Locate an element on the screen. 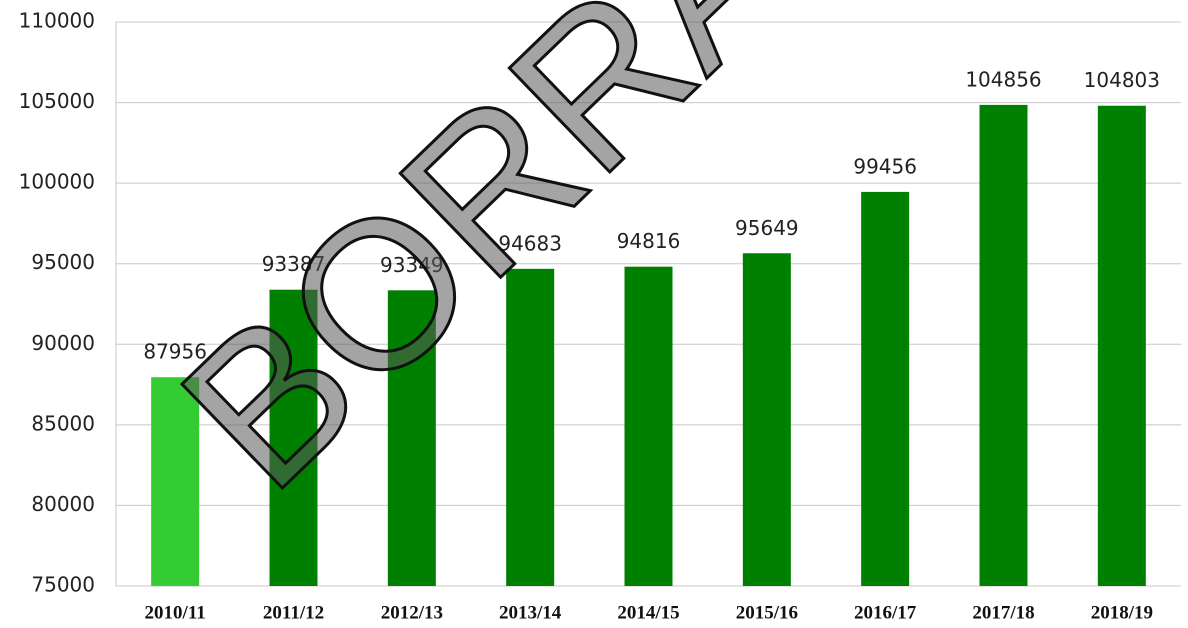  data-label: 99456 is located at coordinates (885, 166).